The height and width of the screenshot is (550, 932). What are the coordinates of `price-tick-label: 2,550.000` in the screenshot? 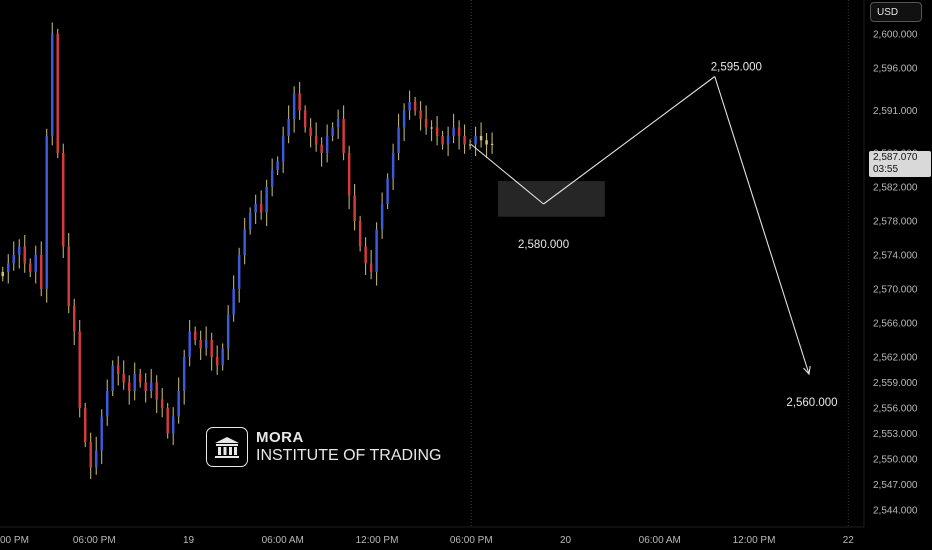 It's located at (895, 460).